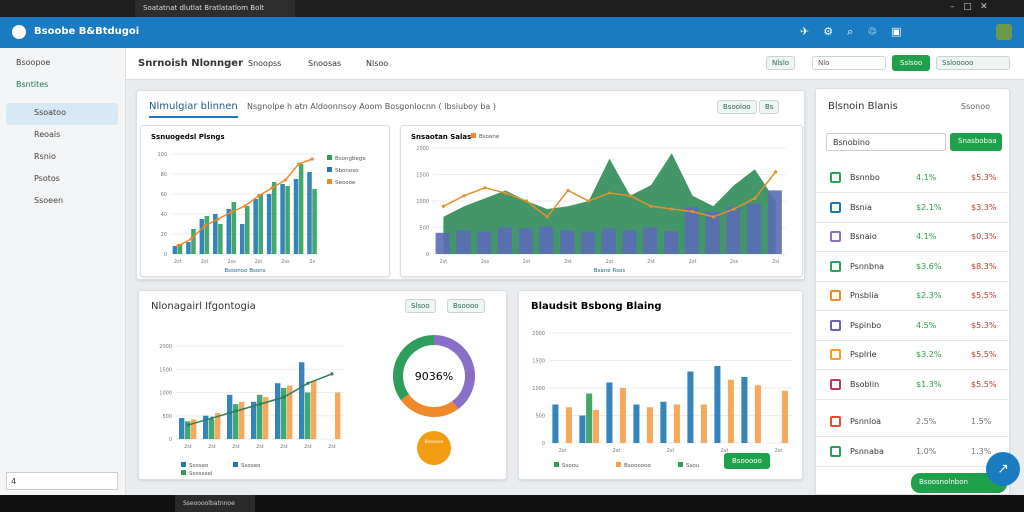 Image resolution: width=1024 pixels, height=512 pixels. I want to click on list-row: Bsoblin $1.3% $5.5%, so click(913, 385).